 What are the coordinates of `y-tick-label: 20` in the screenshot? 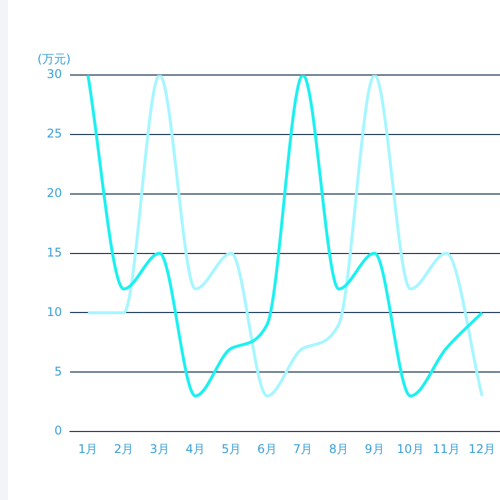 It's located at (54, 193).